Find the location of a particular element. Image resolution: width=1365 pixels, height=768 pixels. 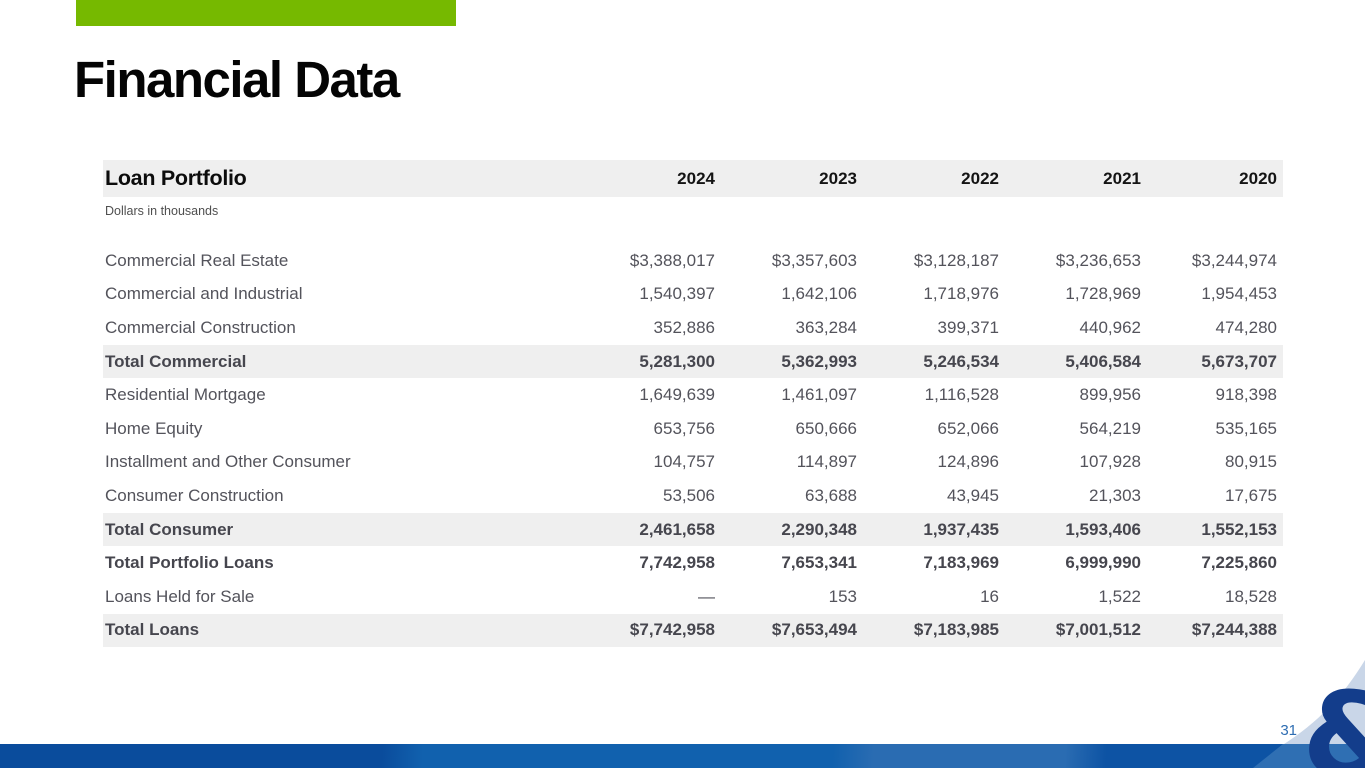

row-value: $3,128,187 is located at coordinates (956, 260).